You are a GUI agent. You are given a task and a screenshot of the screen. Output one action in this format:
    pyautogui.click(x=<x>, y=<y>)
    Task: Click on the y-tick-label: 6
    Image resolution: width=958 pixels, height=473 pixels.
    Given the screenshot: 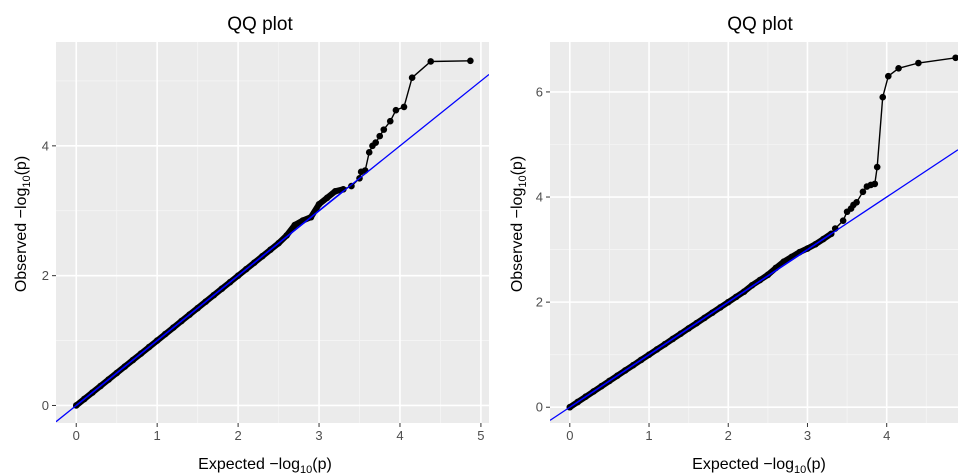 What is the action you would take?
    pyautogui.click(x=539, y=91)
    